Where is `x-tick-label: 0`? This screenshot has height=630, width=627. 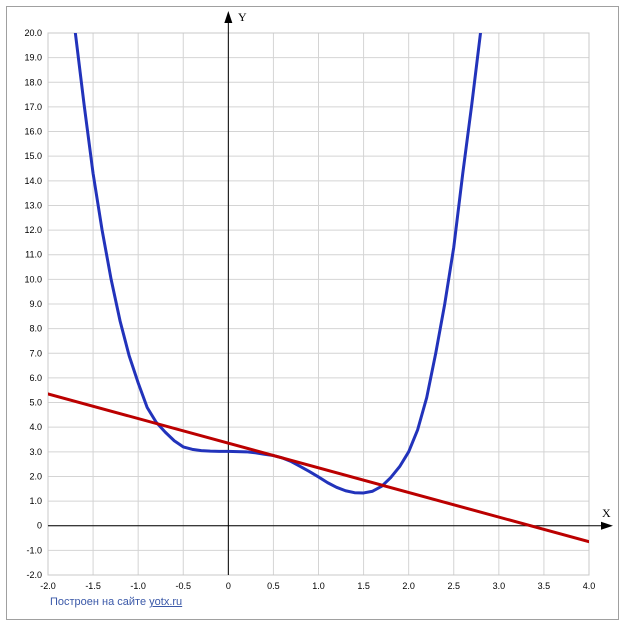 x-tick-label: 0 is located at coordinates (228, 586).